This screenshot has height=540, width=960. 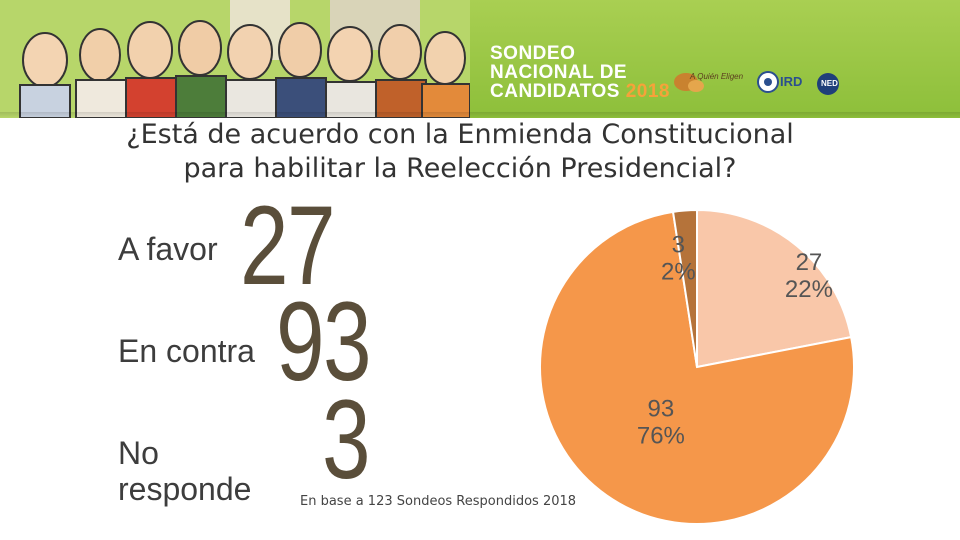 I want to click on title-line-3: CANDIDATOS 2018, so click(x=580, y=91).